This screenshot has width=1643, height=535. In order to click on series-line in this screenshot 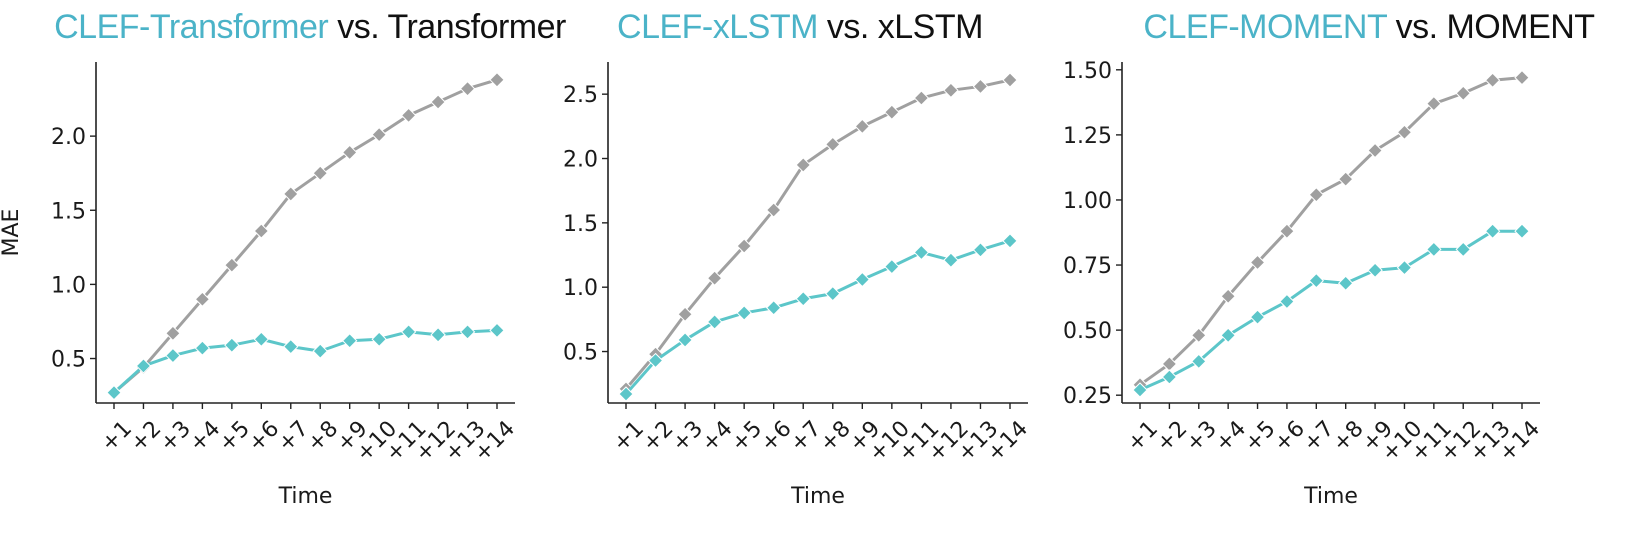, I will do `click(305, 236)`.